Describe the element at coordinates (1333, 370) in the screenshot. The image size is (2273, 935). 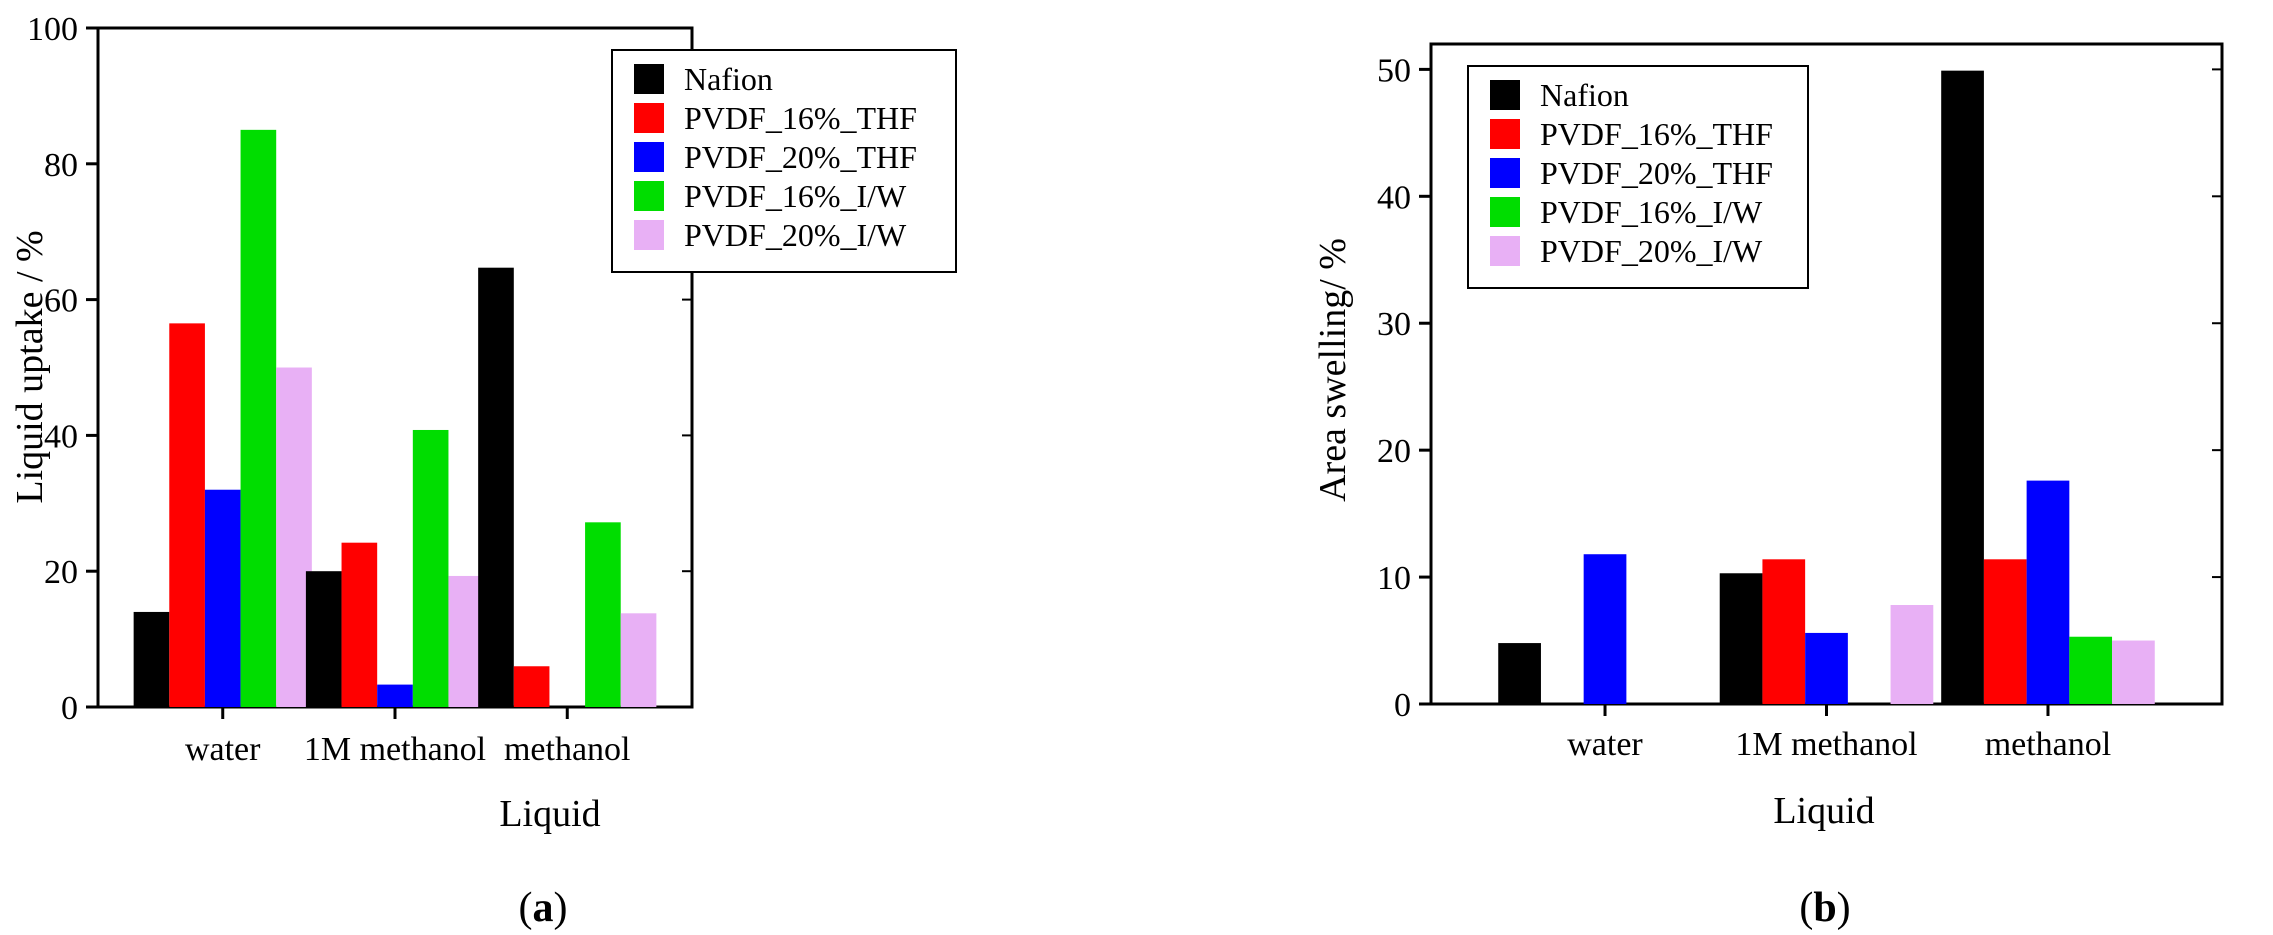
I see `y-axis-title: Area swelling/ %` at that location.